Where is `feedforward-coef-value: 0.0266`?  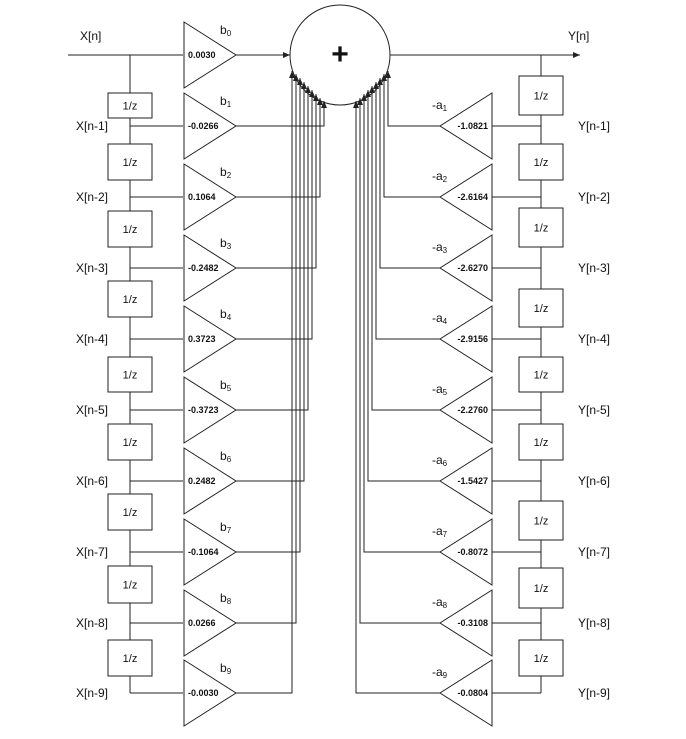 feedforward-coef-value: 0.0266 is located at coordinates (202, 623).